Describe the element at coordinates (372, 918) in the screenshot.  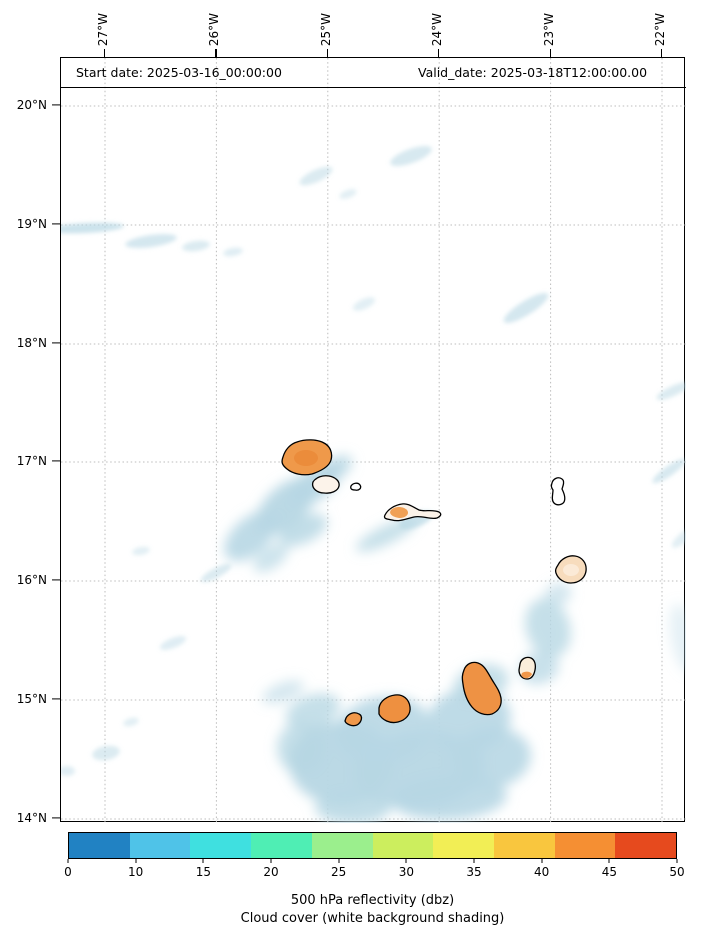
I see `colorbar-title-line2: Cloud cover (white background shading)` at that location.